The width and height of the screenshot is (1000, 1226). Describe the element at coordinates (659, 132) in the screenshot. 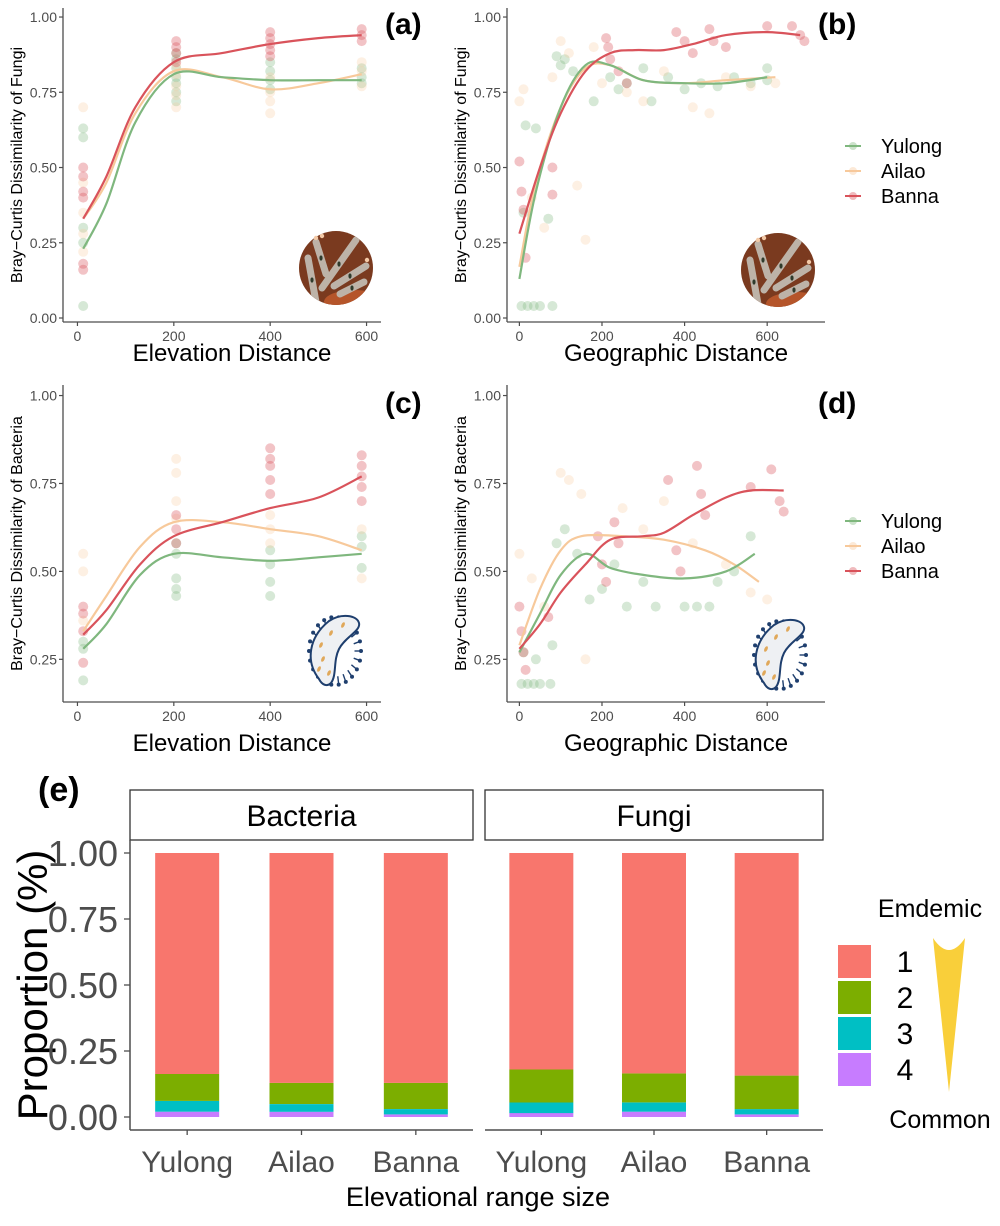

I see `smooth-line-banna` at that location.